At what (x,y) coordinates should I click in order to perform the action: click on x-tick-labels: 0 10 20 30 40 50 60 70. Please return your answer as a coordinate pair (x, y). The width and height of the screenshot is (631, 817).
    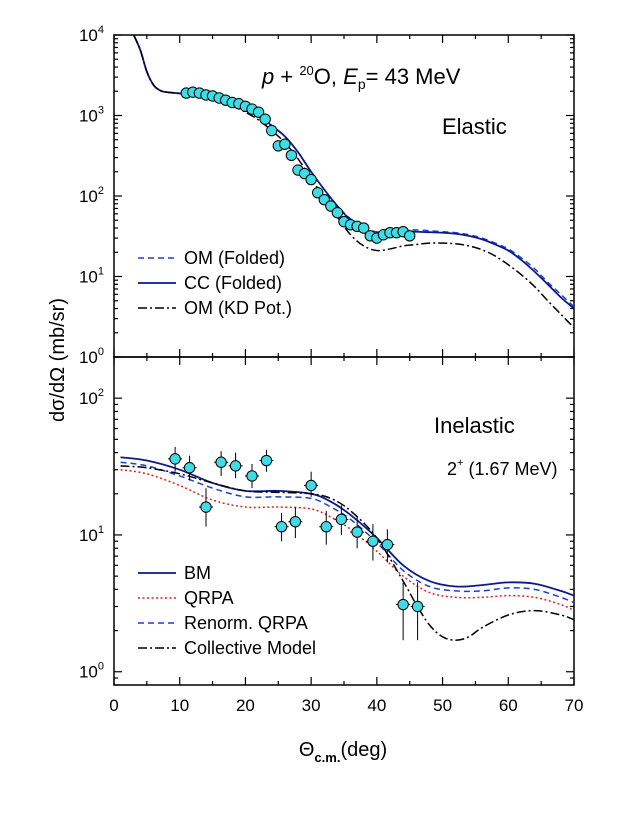
    Looking at the image, I should click on (346, 705).